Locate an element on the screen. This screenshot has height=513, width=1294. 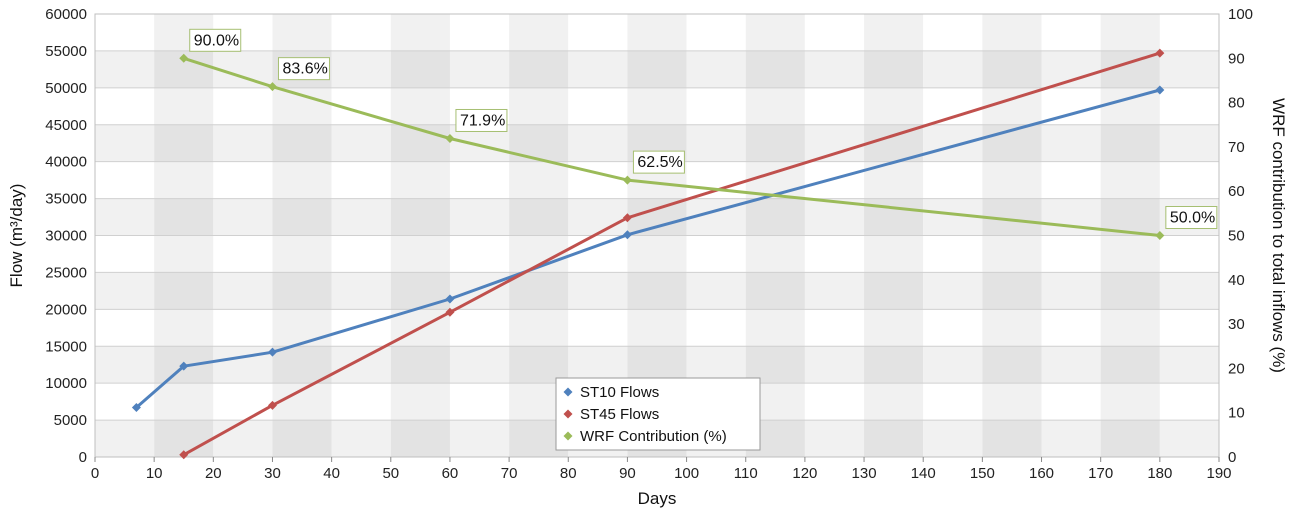
y2-tick-label: 30 is located at coordinates (1236, 324).